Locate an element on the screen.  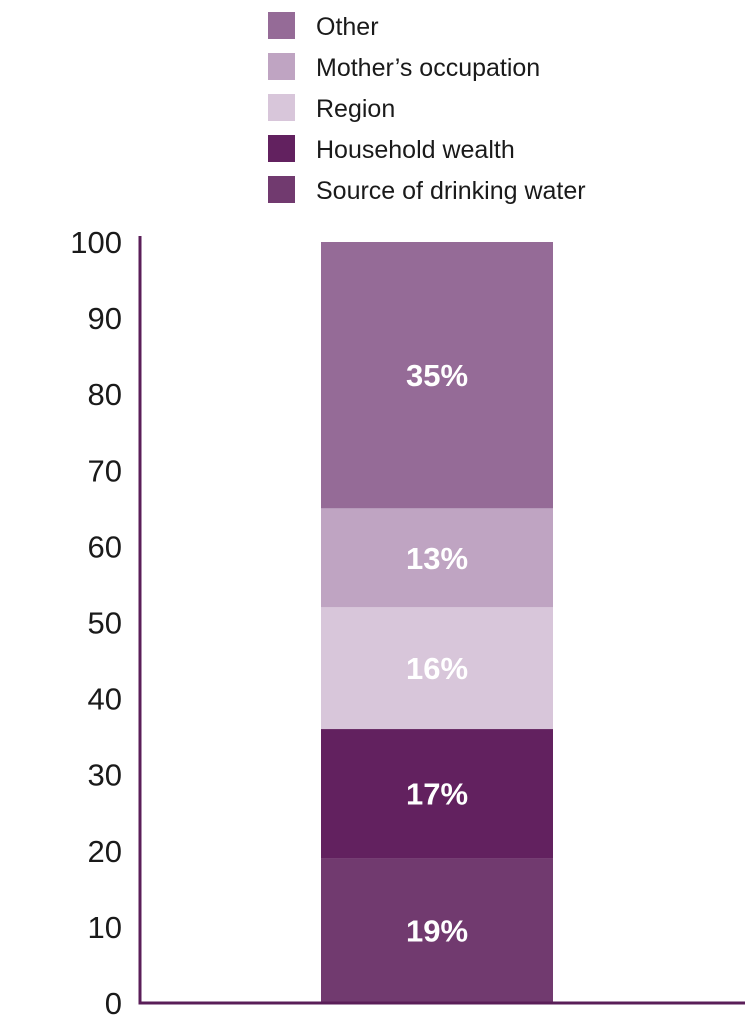
legend-swatch-region is located at coordinates (281, 107).